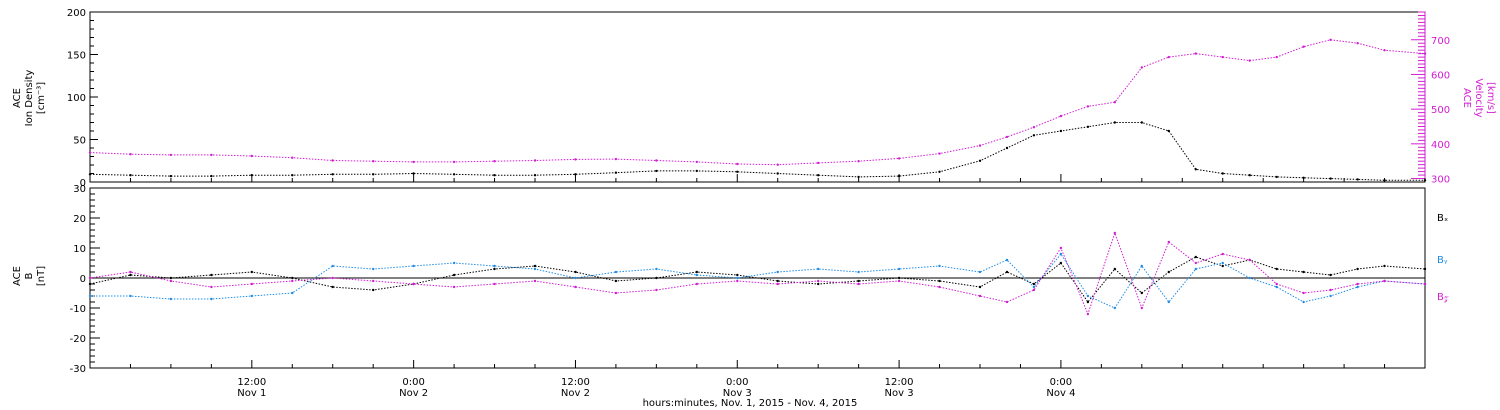 This screenshot has height=410, width=1500. Describe the element at coordinates (29, 98) in the screenshot. I see `top-left-ylabel-line2: Ion Density` at that location.